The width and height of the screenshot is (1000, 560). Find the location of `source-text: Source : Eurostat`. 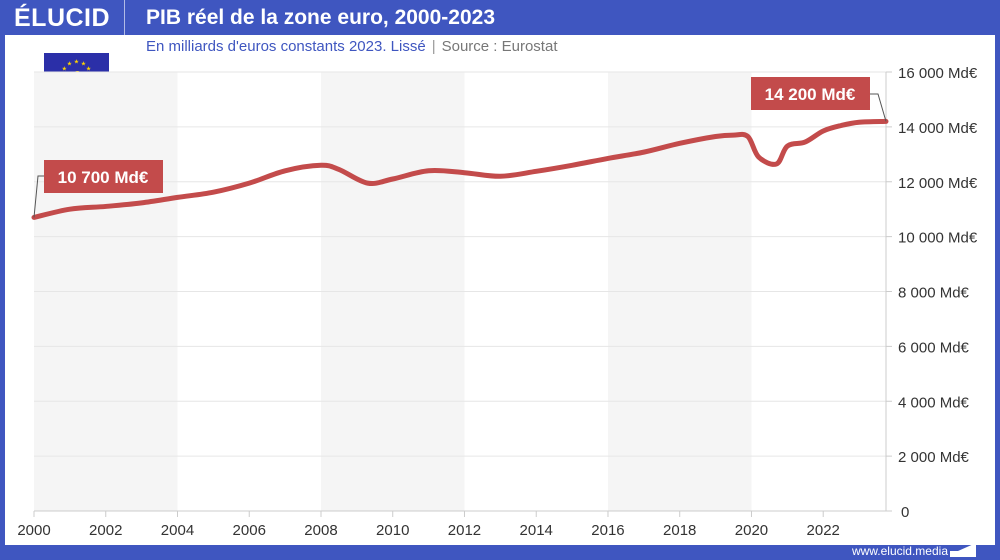

source-text: Source : Eurostat is located at coordinates (499, 46).